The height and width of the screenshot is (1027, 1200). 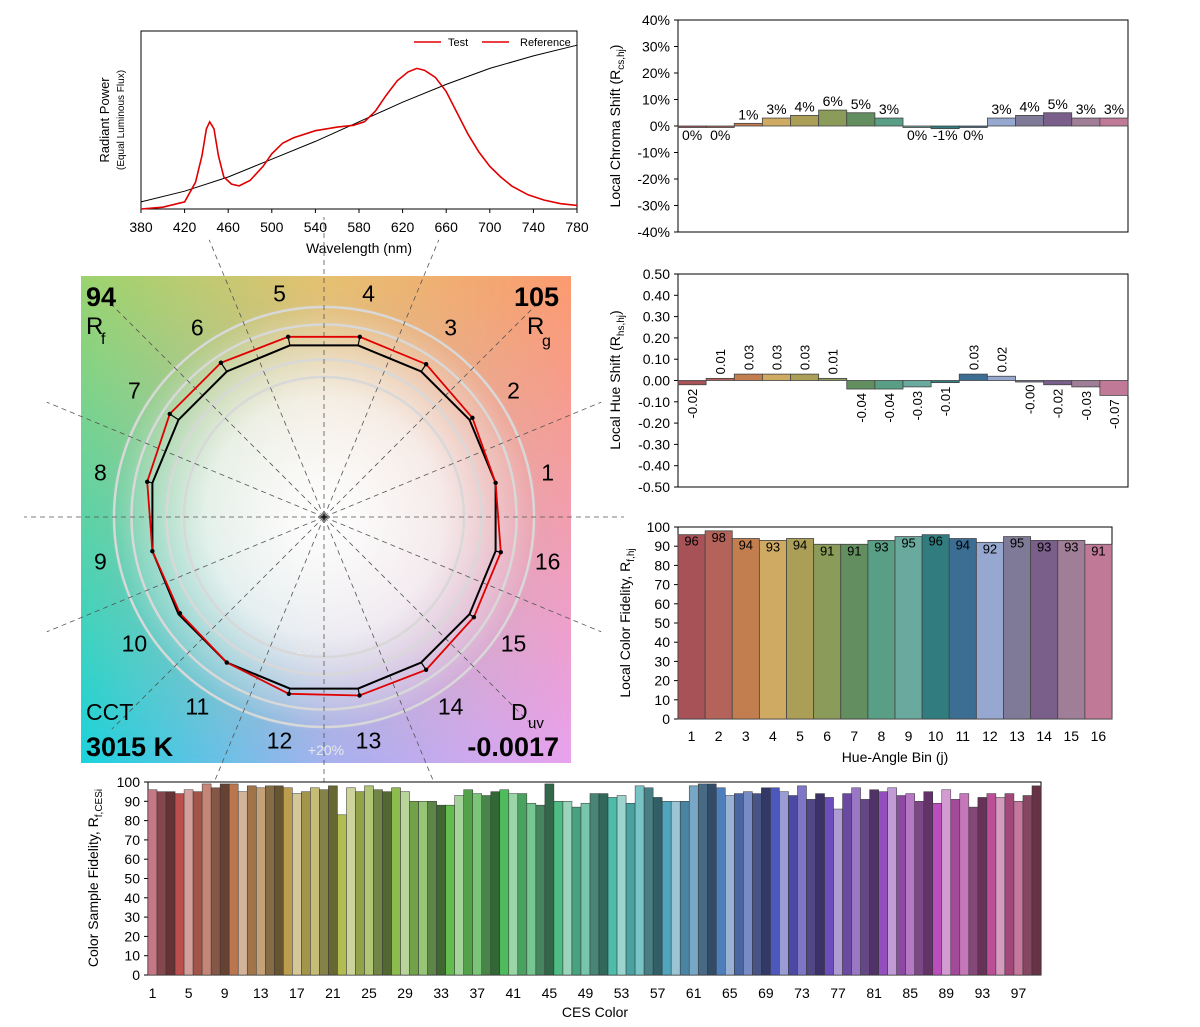 What do you see at coordinates (662, 623) in the screenshot?
I see `lf-y-tick-label: 50` at bounding box center [662, 623].